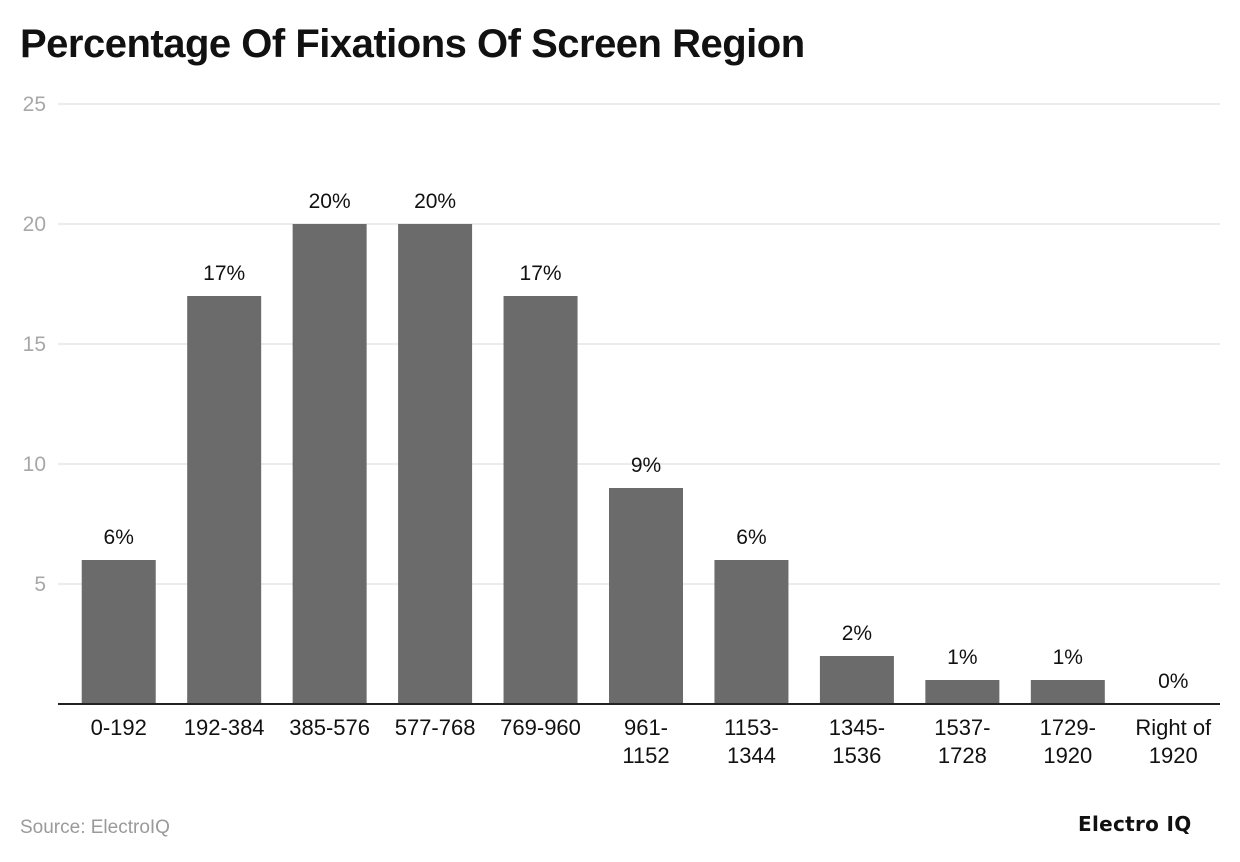  What do you see at coordinates (962, 727) in the screenshot?
I see `x-tick-label: 1537-` at bounding box center [962, 727].